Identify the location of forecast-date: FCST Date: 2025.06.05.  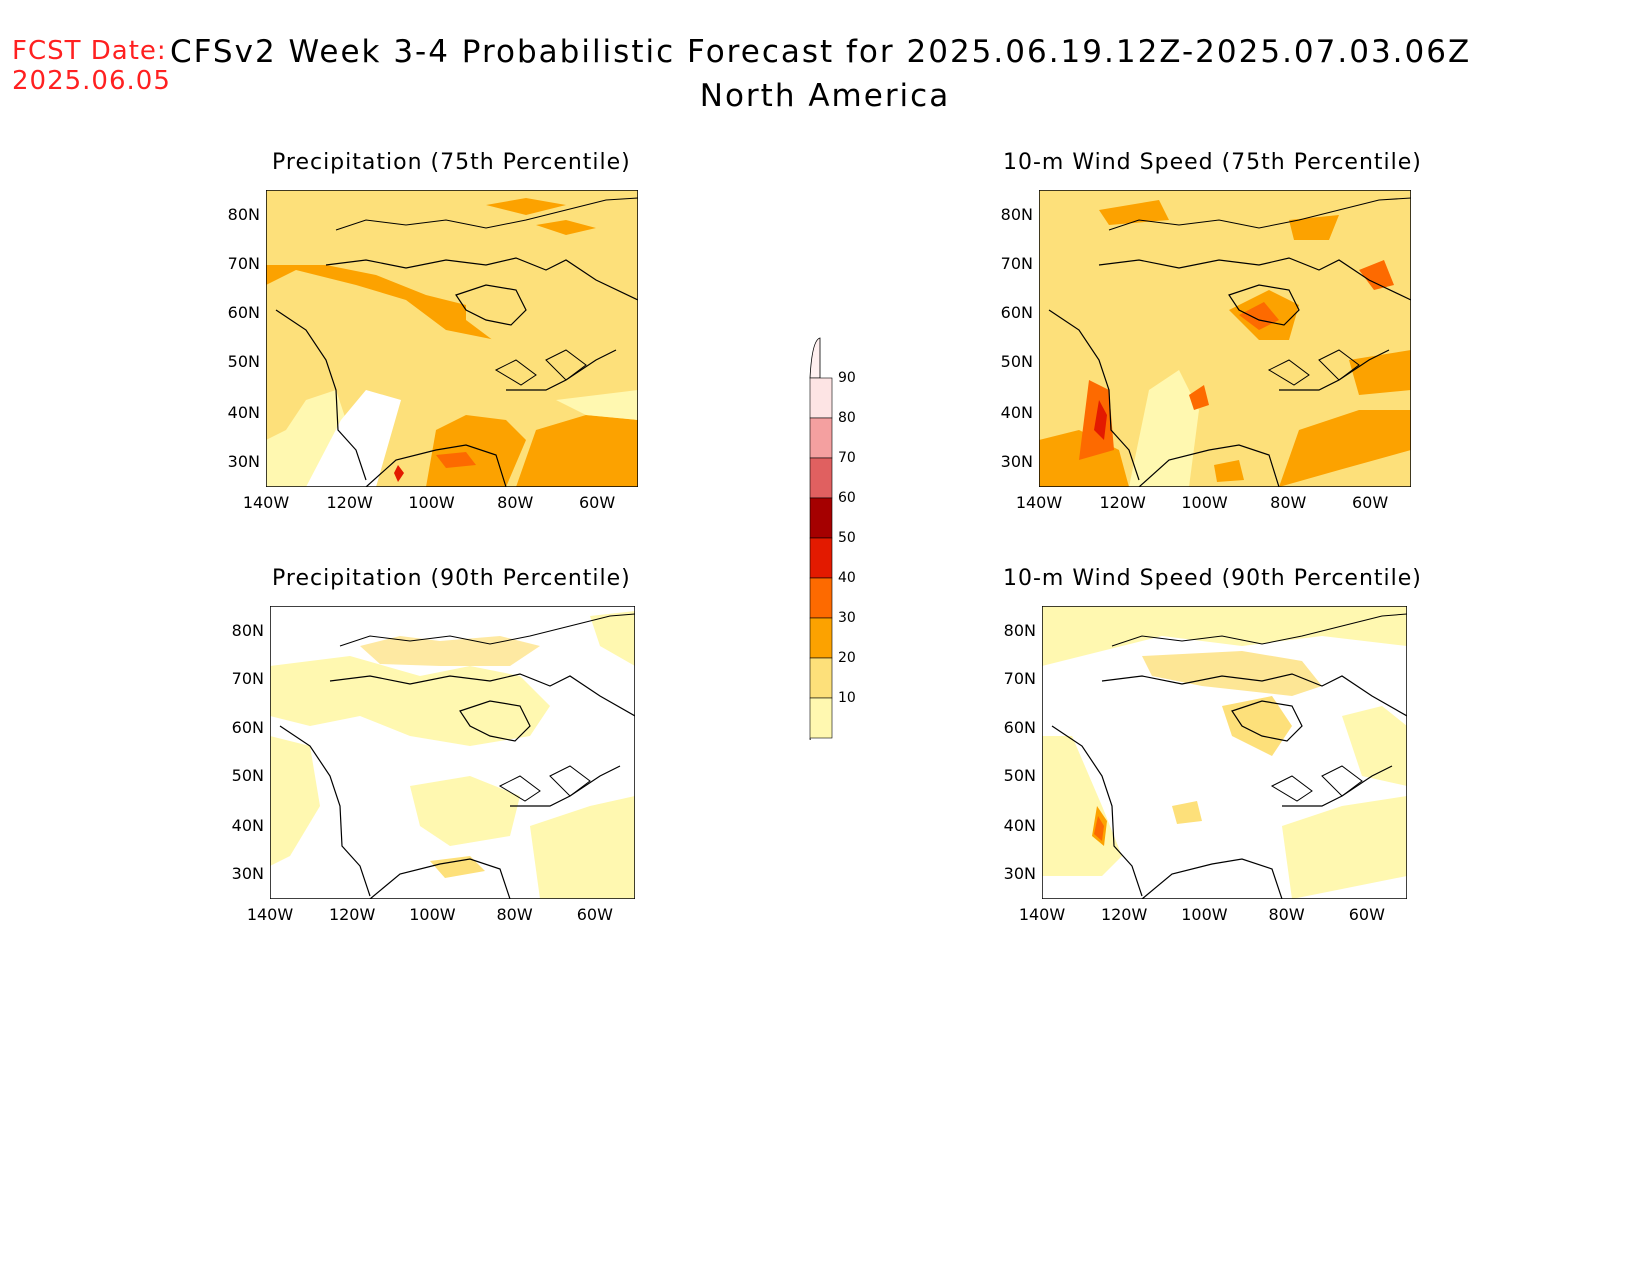
(91, 66).